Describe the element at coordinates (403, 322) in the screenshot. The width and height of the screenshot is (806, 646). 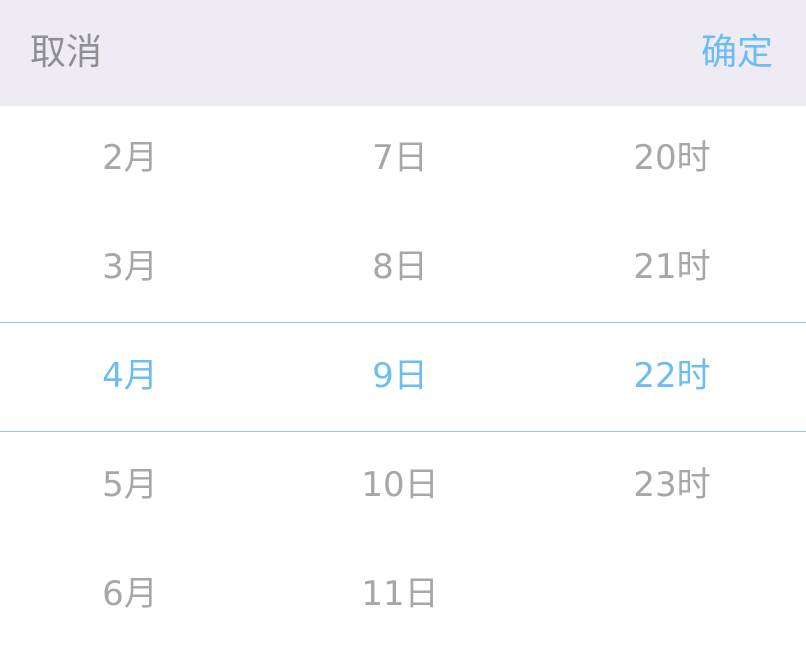
I see `selection-indicator-top-line` at that location.